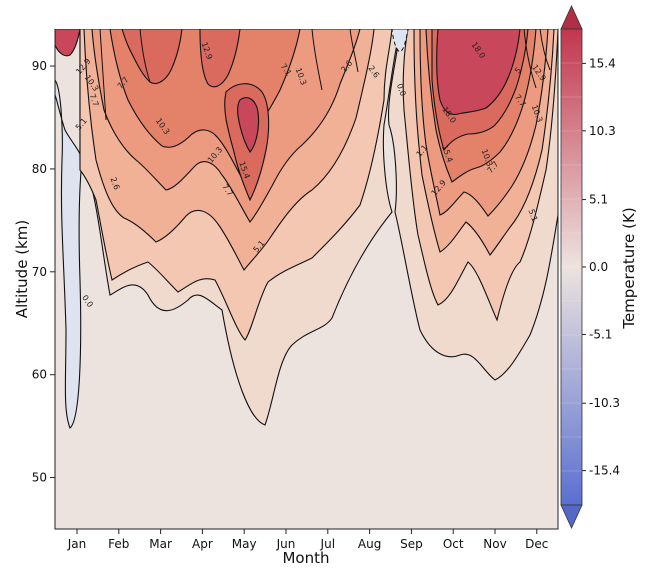 The image size is (647, 571). What do you see at coordinates (69, 254) in the screenshot?
I see `contour-fill-negative` at bounding box center [69, 254].